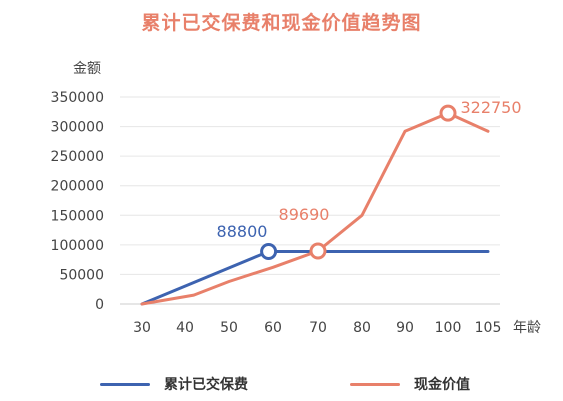  Describe the element at coordinates (206, 385) in the screenshot. I see `legend-label-premium: 累计已交保费` at that location.